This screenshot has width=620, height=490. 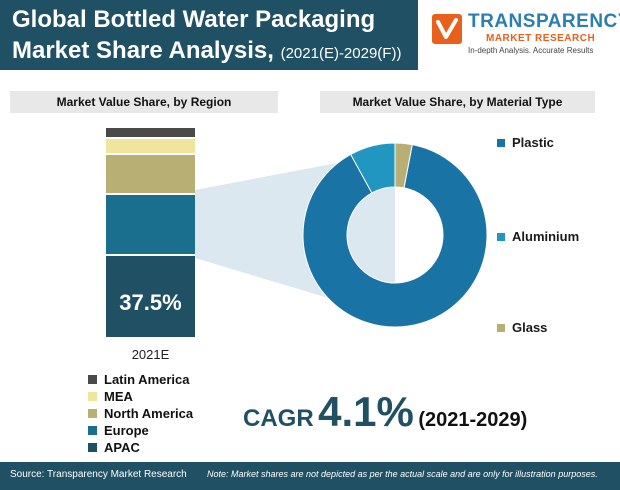 I want to click on legend-label: Europe, so click(x=126, y=430).